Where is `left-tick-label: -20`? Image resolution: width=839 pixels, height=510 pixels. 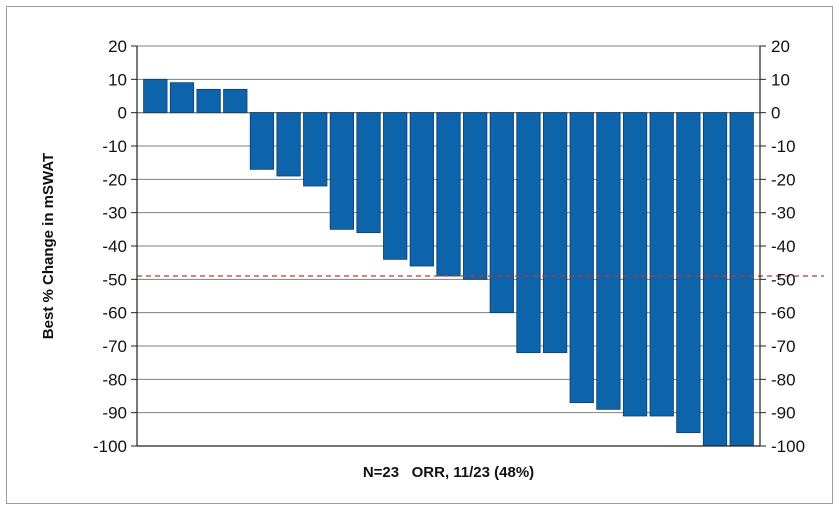 left-tick-label: -20 is located at coordinates (114, 179).